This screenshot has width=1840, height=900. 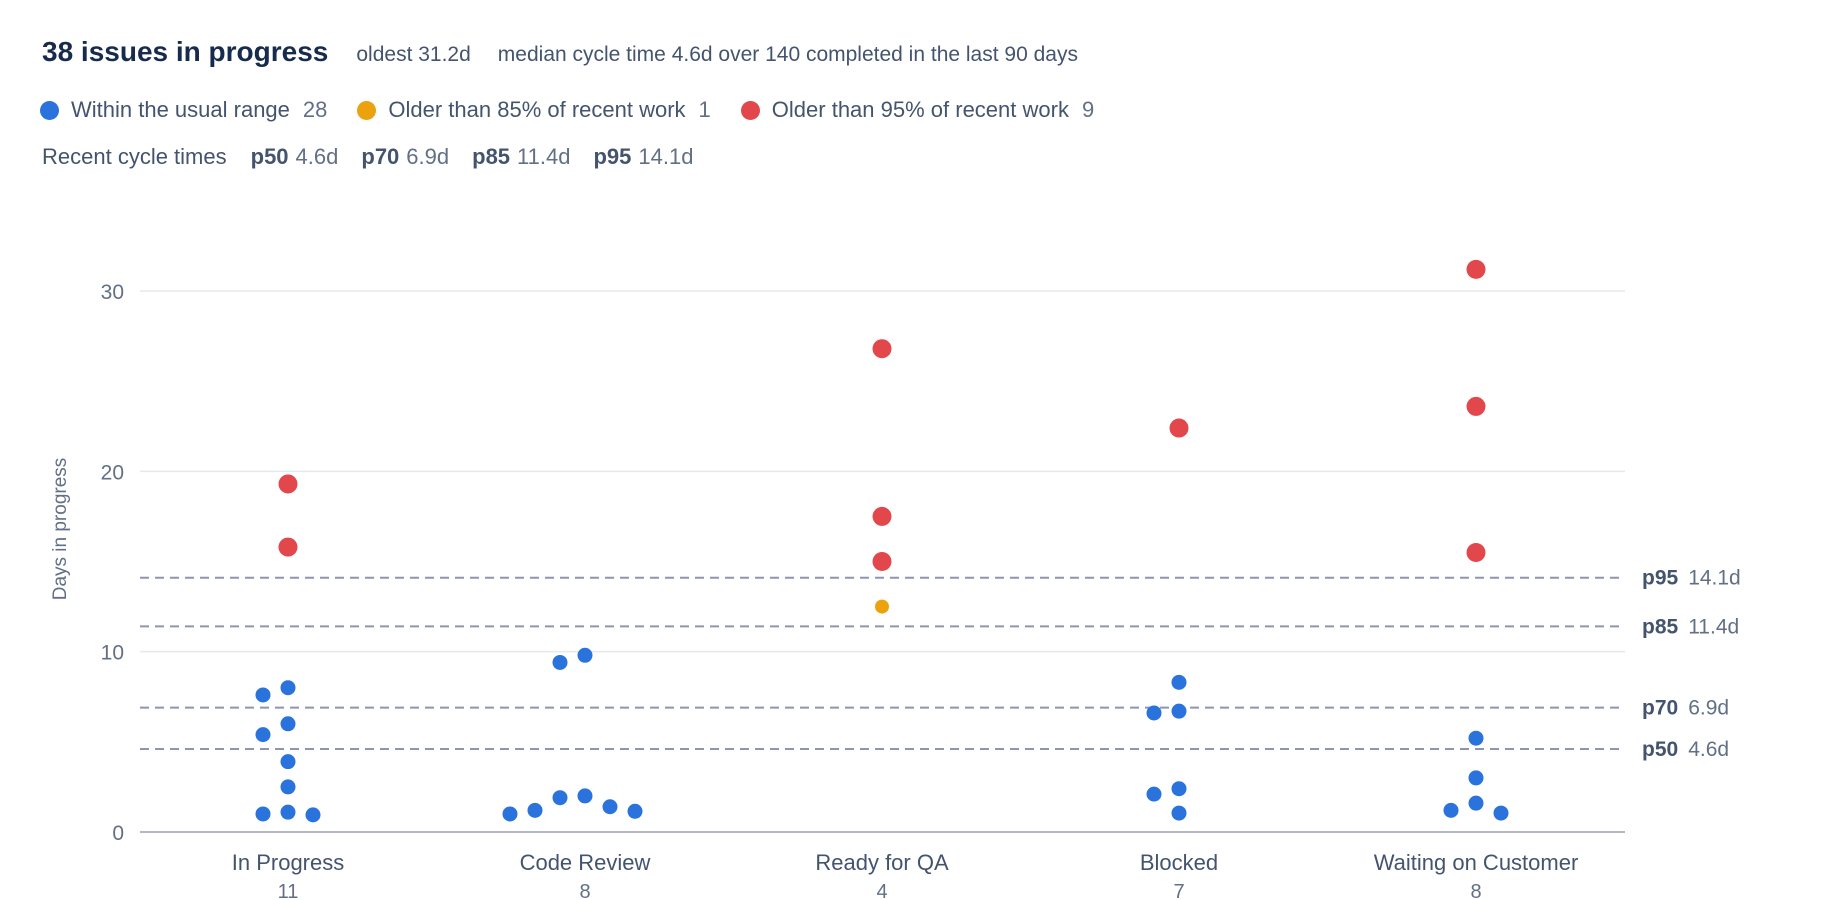 I want to click on percentile-p70: p70 6.9d, so click(x=405, y=157).